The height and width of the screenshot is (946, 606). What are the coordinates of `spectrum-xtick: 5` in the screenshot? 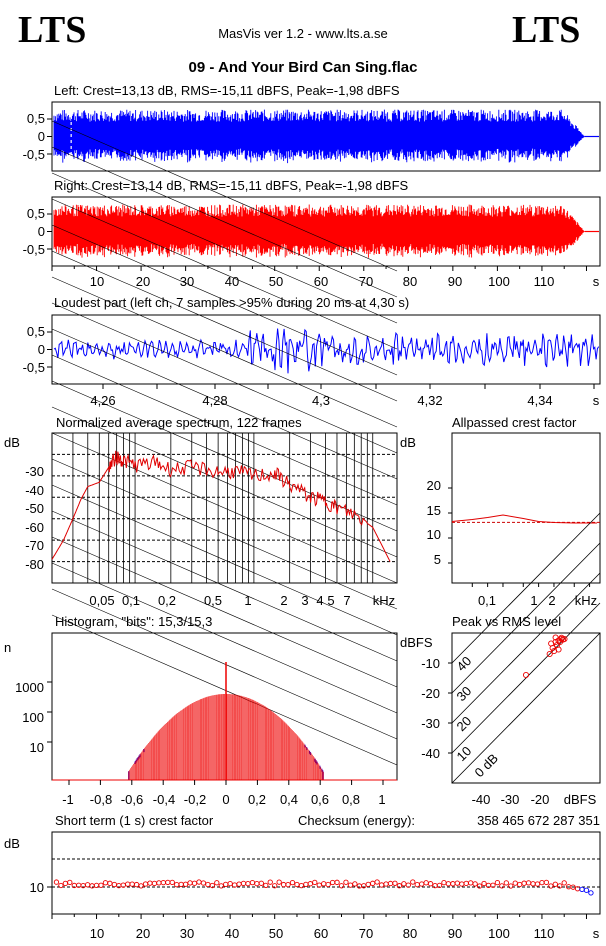 It's located at (330, 600).